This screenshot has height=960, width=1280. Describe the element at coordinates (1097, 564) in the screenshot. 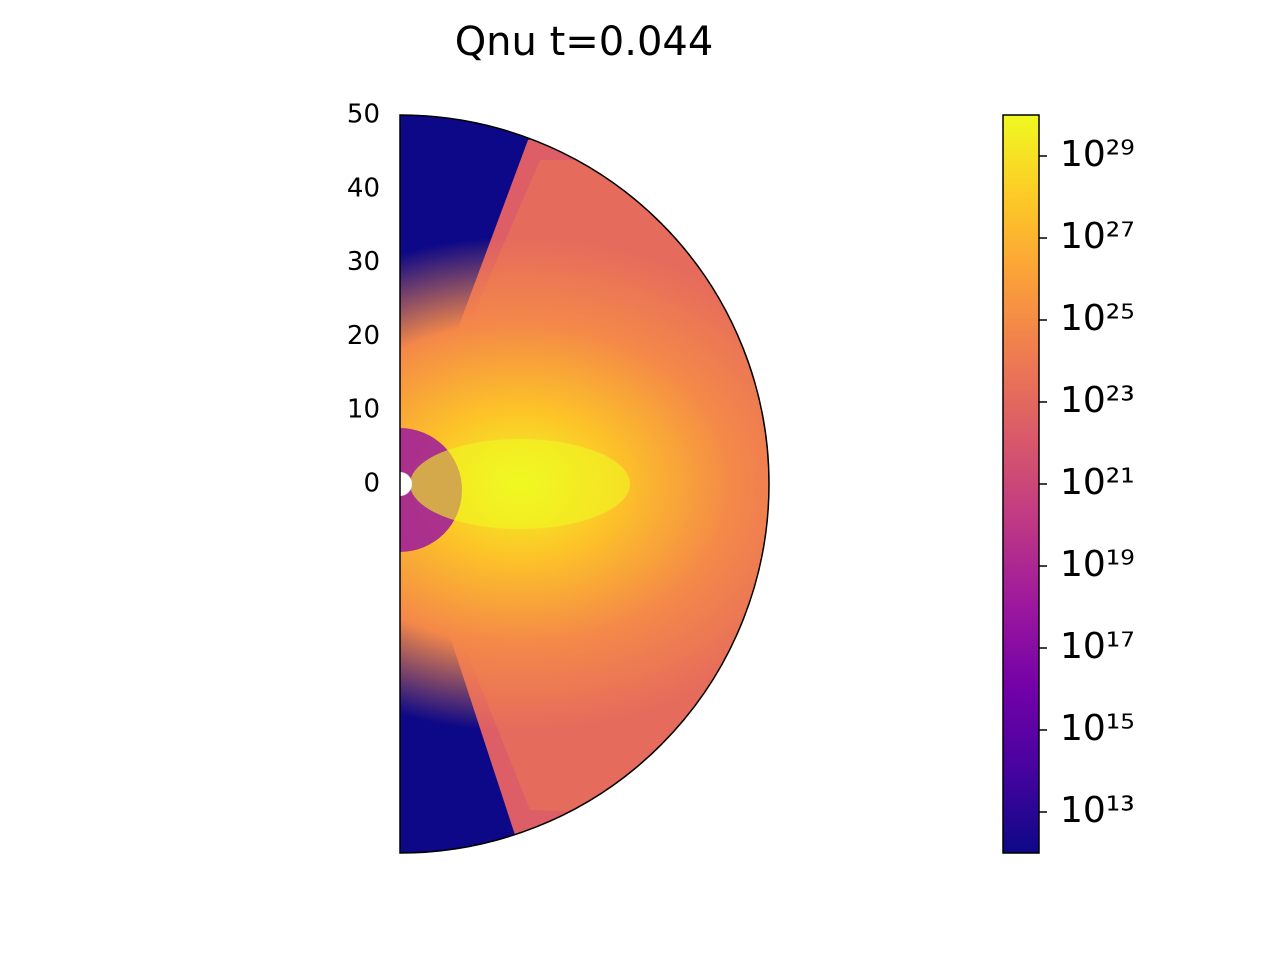

I see `colorbar-tick-label: 10¹⁹` at that location.